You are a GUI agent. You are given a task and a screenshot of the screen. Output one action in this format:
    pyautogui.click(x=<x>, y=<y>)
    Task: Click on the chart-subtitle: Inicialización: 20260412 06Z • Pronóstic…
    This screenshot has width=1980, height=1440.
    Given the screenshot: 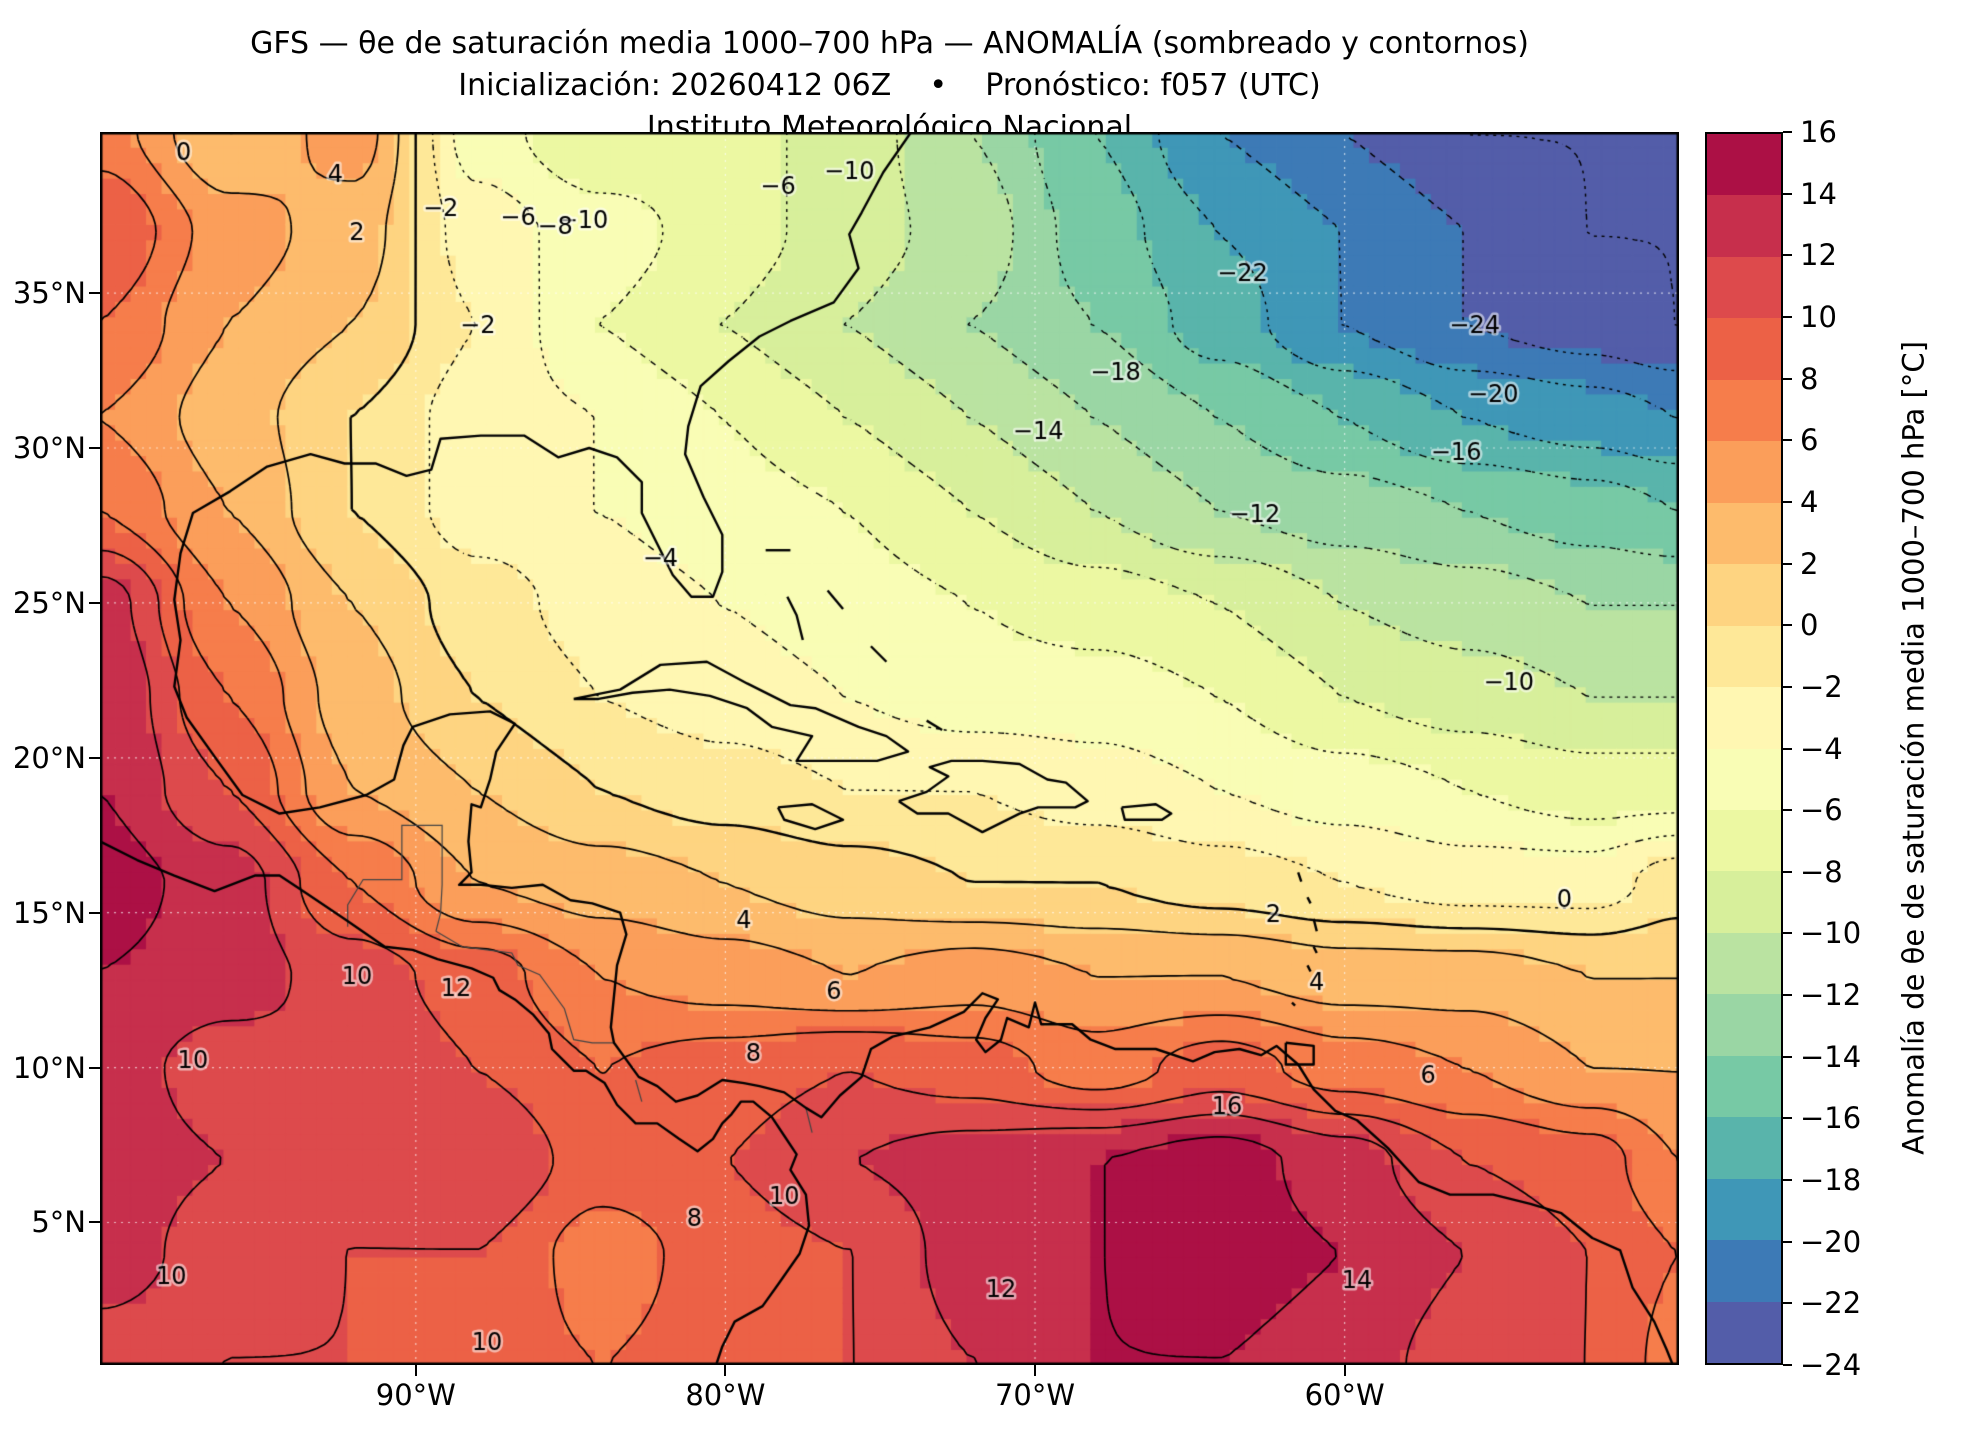 What is the action you would take?
    pyautogui.click(x=889, y=85)
    